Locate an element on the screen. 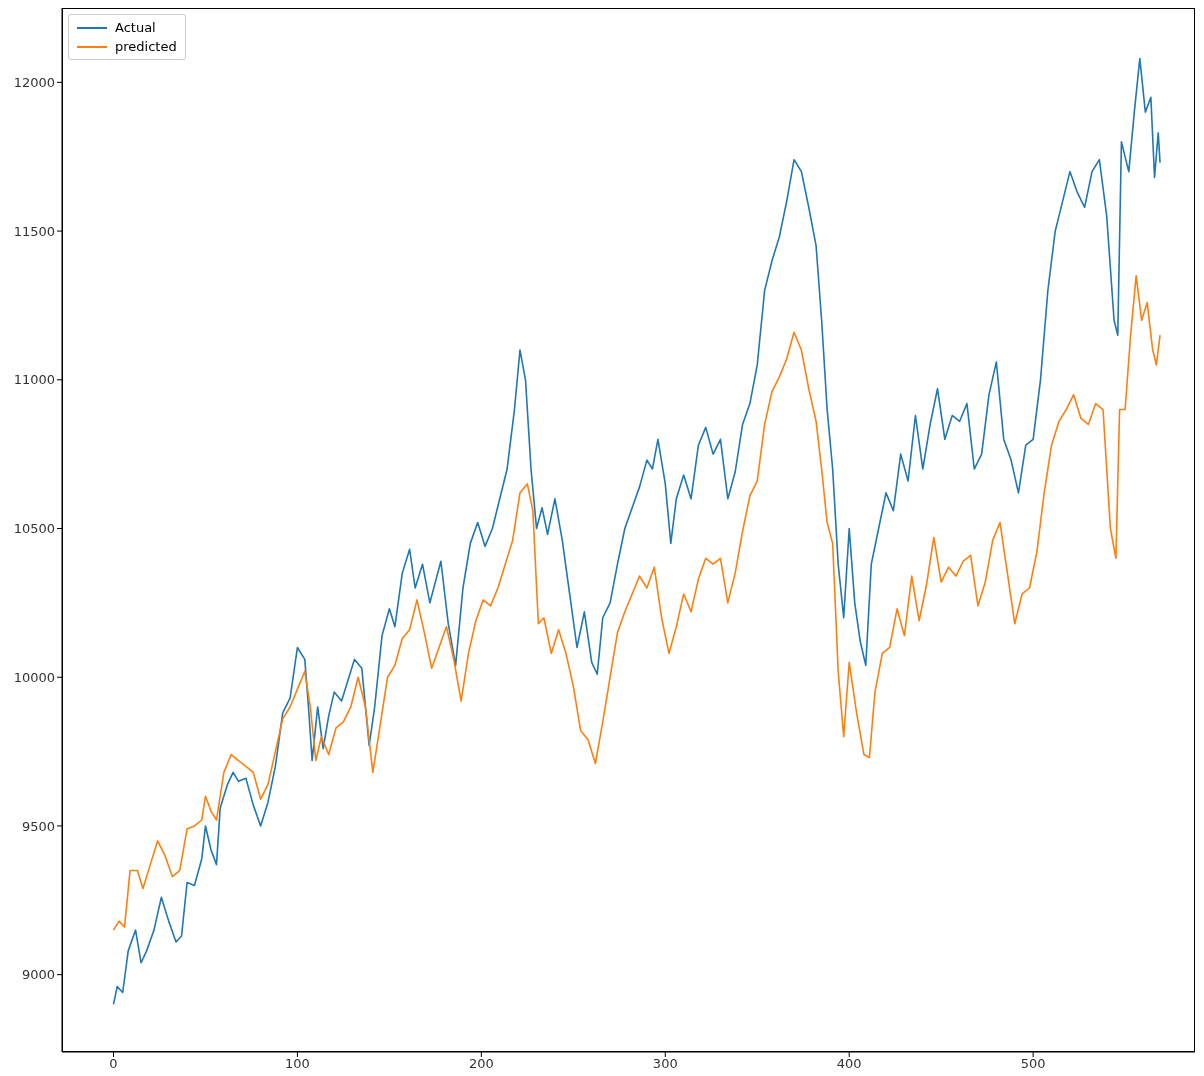 Image resolution: width=1204 pixels, height=1076 pixels. x-tick-label: 300 is located at coordinates (665, 1064).